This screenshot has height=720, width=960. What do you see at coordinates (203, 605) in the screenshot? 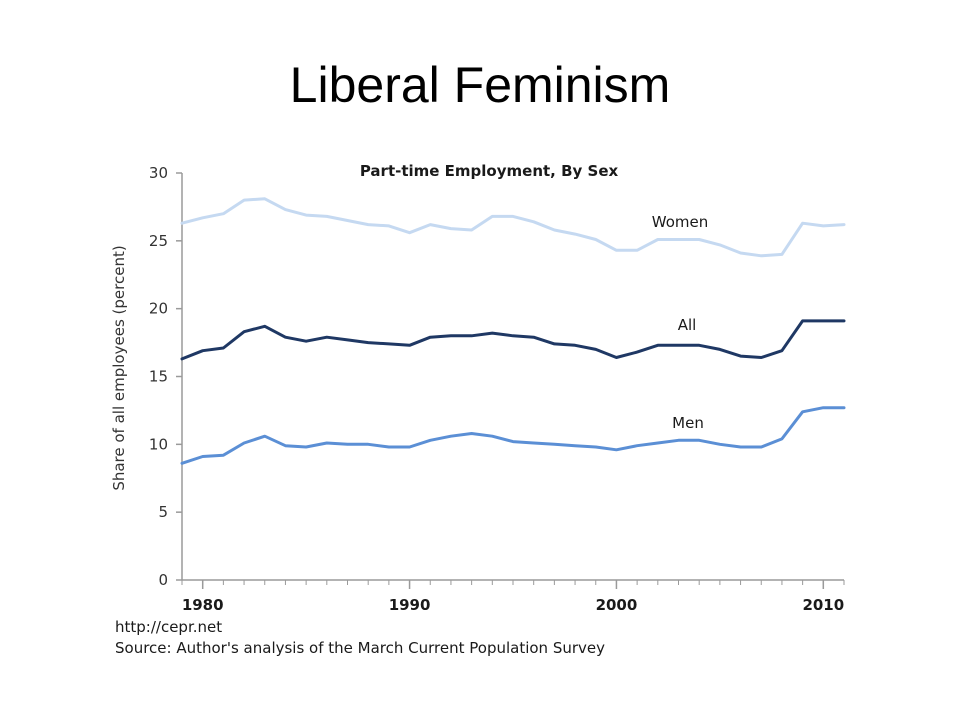
I see `x-tick-label: 1980` at bounding box center [203, 605].